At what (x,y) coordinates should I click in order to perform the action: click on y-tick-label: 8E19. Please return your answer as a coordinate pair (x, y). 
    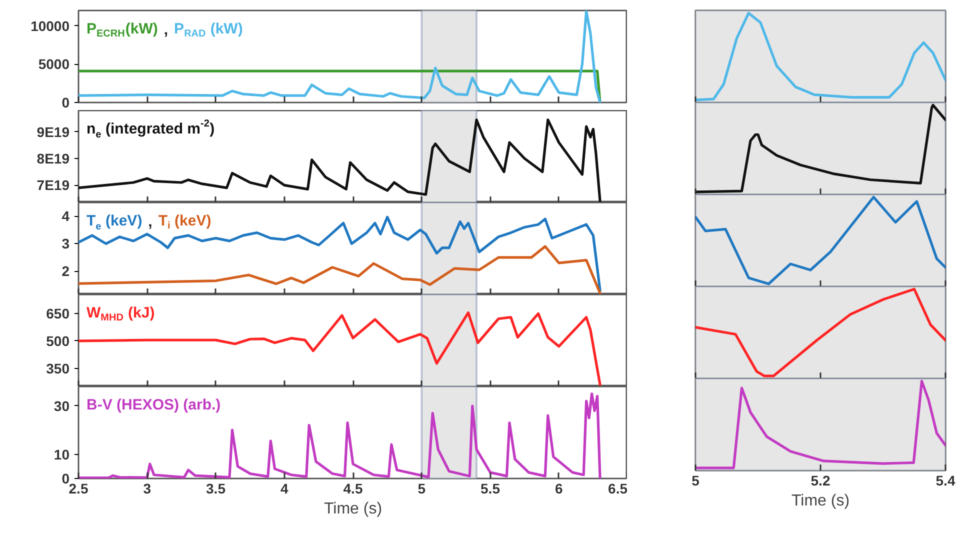
    Looking at the image, I should click on (53, 158).